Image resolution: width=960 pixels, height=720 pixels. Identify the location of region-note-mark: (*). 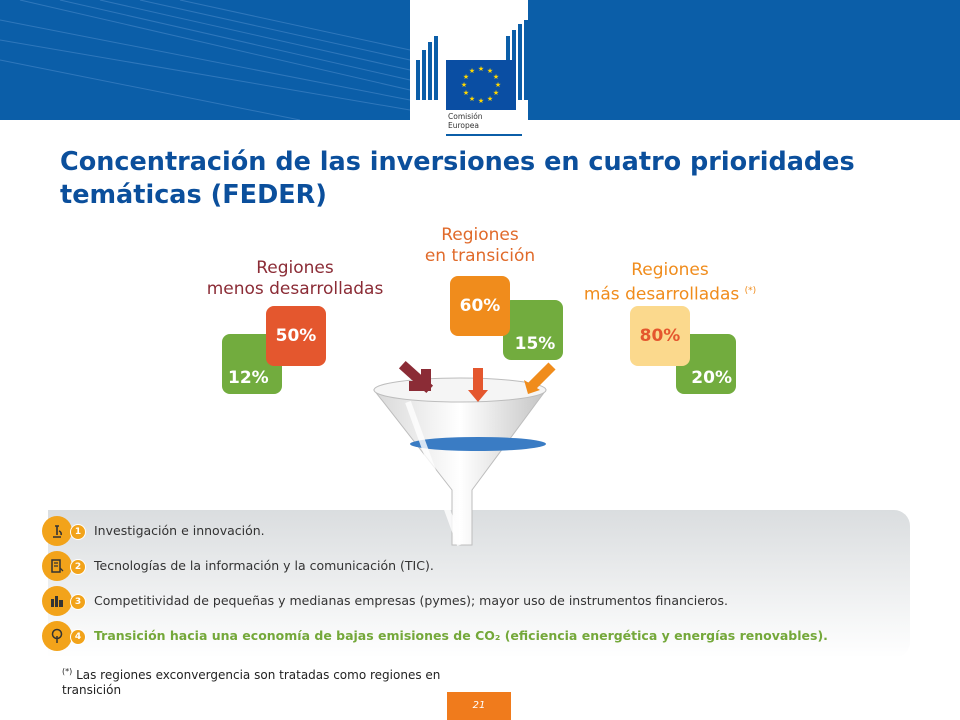
(750, 291).